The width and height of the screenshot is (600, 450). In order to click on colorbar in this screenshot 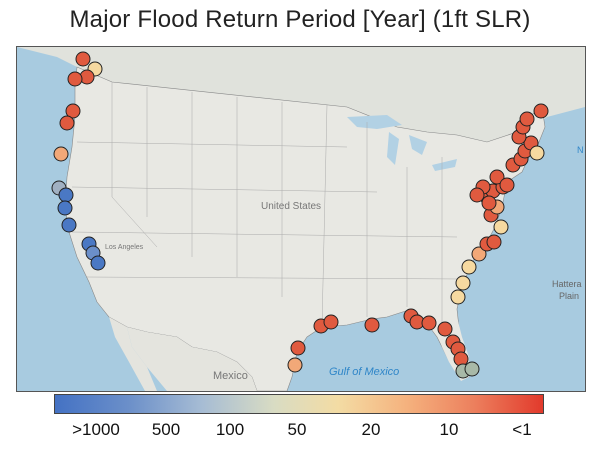, I will do `click(299, 404)`.